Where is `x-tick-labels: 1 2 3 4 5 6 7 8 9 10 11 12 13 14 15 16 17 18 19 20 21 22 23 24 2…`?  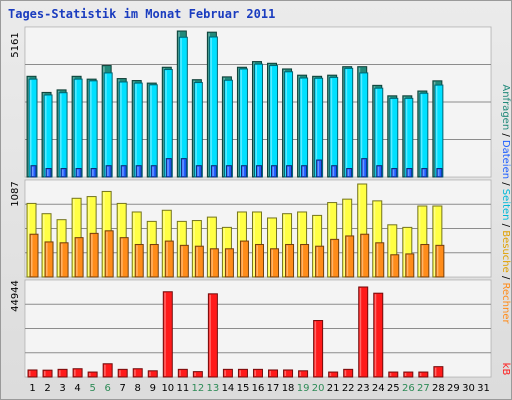 x-tick-labels: 1 2 3 4 5 6 7 8 9 10 11 12 13 14 15 16 17 18 19 20 21 22 23 24 2… is located at coordinates (259, 388).